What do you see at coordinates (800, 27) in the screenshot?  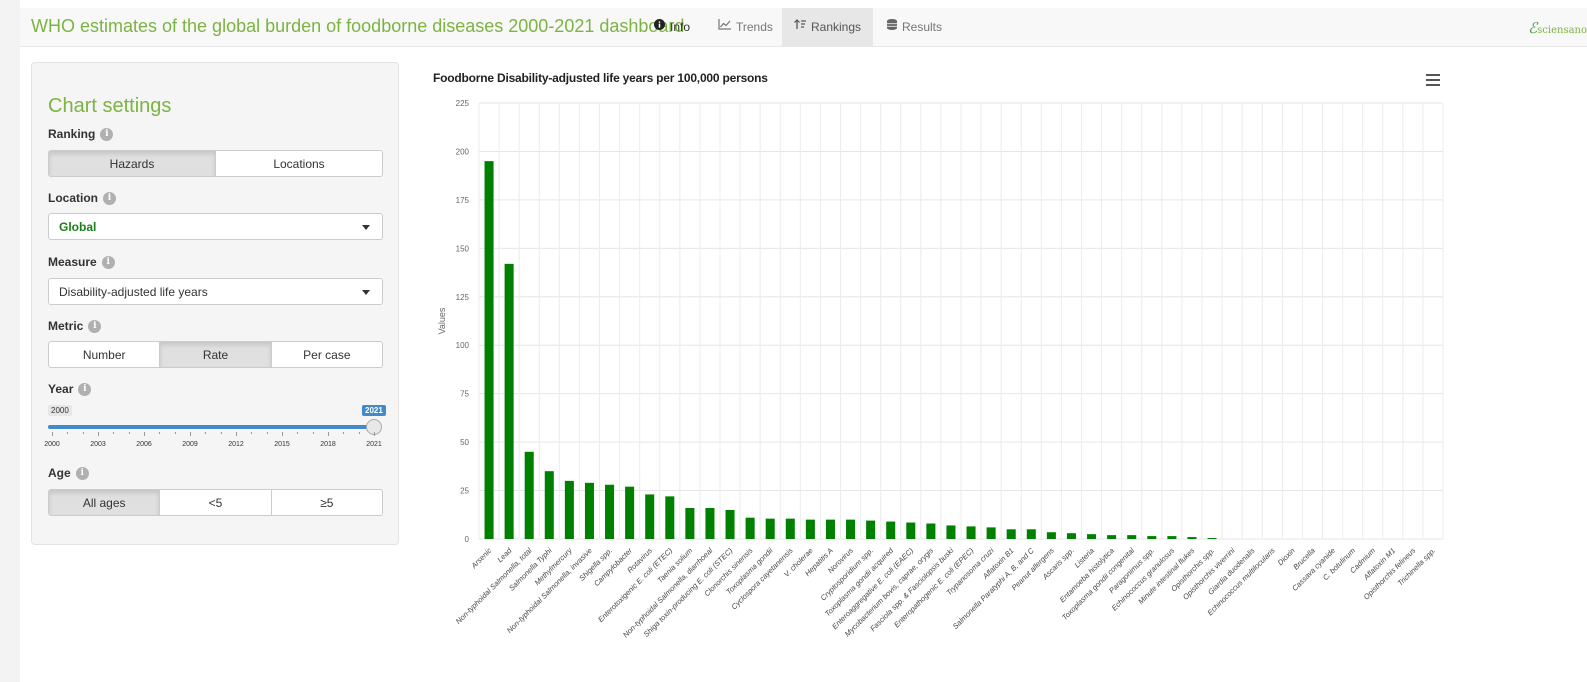 I see `sort-icon` at bounding box center [800, 27].